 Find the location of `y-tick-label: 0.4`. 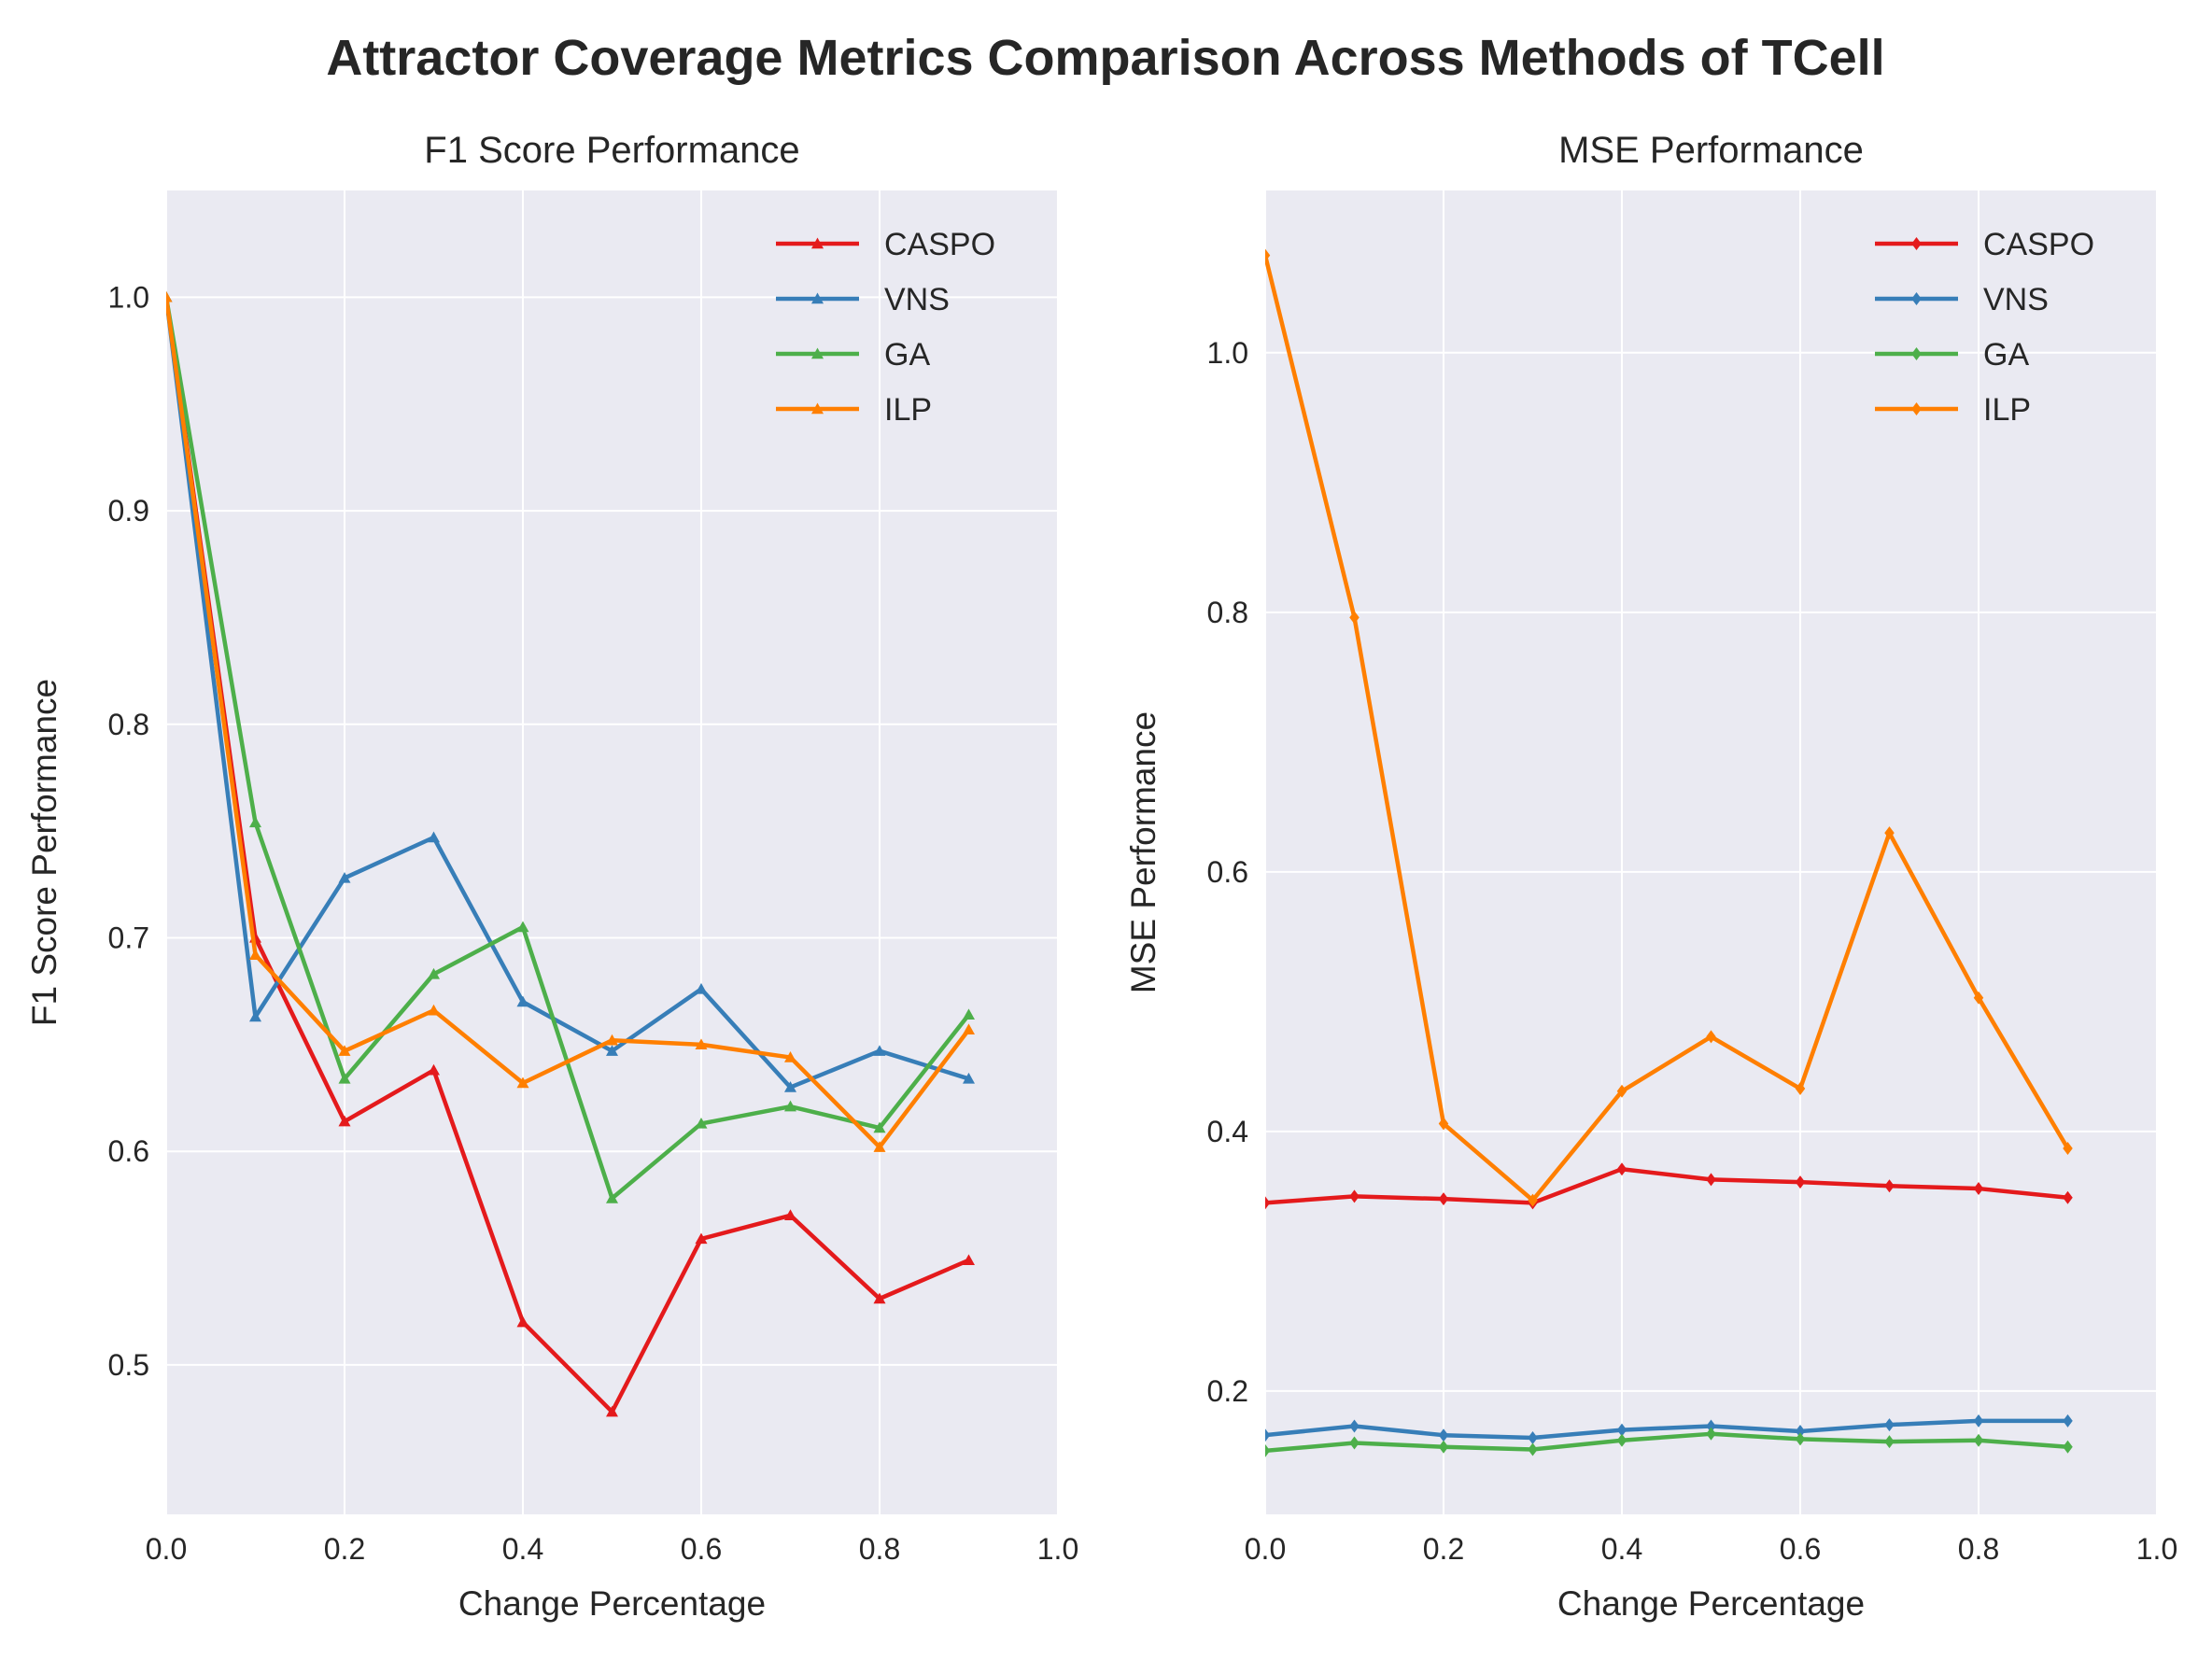

y-tick-label: 0.4 is located at coordinates (1227, 1131).